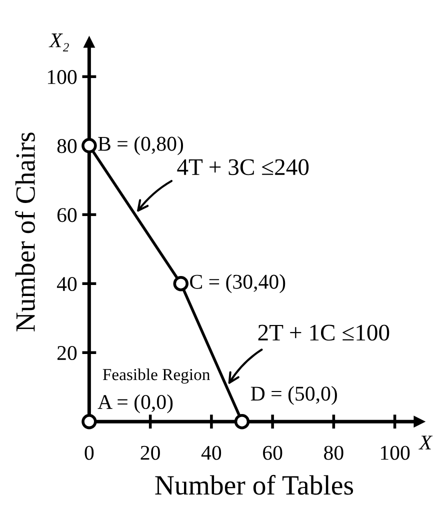 The height and width of the screenshot is (527, 446). Describe the element at coordinates (25, 232) in the screenshot. I see `y-axis-title: Number of Chairs` at that location.